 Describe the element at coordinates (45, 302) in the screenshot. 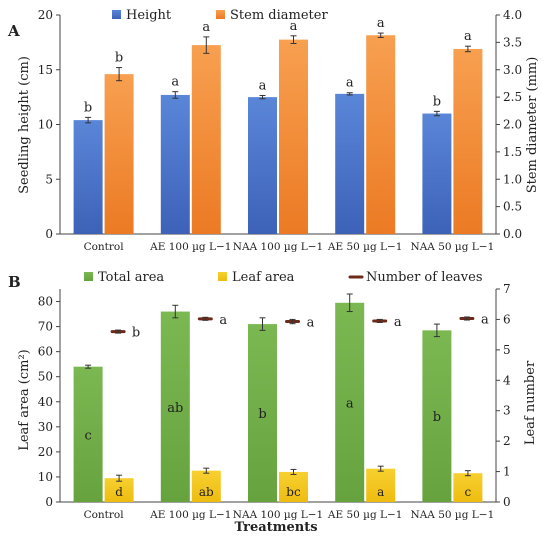

I see `panel-b-ytick-label: 80` at that location.